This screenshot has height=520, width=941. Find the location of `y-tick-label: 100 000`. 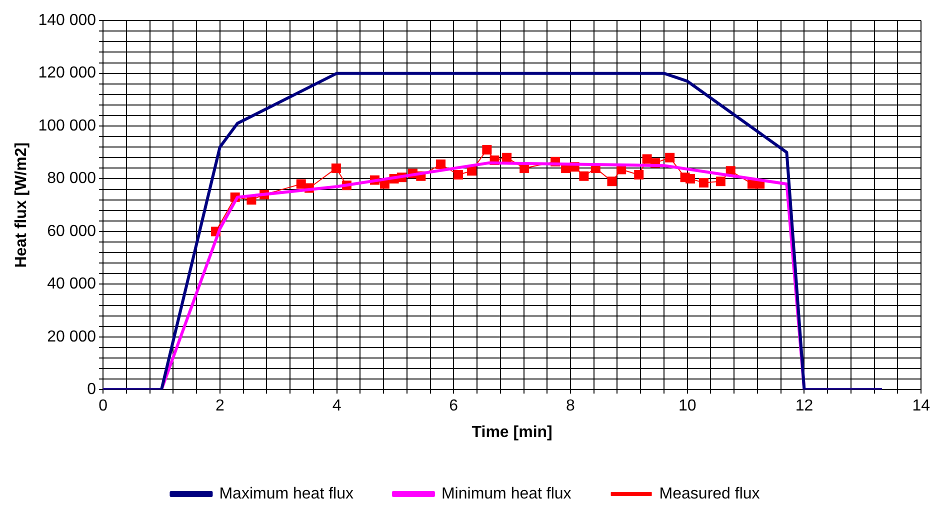

y-tick-label: 100 000 is located at coordinates (67, 125).